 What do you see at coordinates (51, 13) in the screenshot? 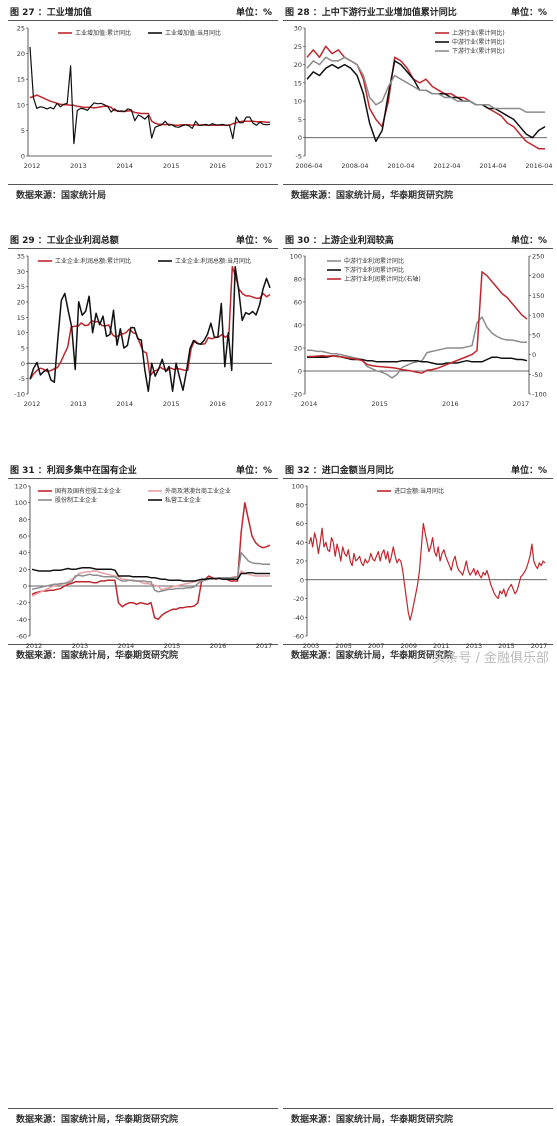
I see `figure-title: 图 27 ：工业增加值` at bounding box center [51, 13].